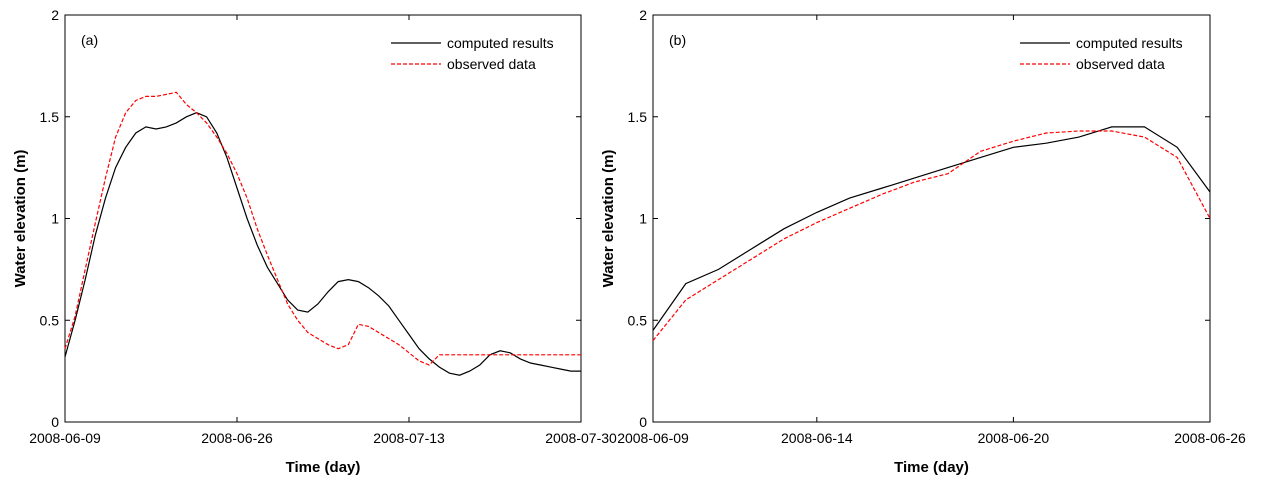 This screenshot has width=1269, height=492. Describe the element at coordinates (817, 438) in the screenshot. I see `x-tick-label: 2008-06-14` at that location.